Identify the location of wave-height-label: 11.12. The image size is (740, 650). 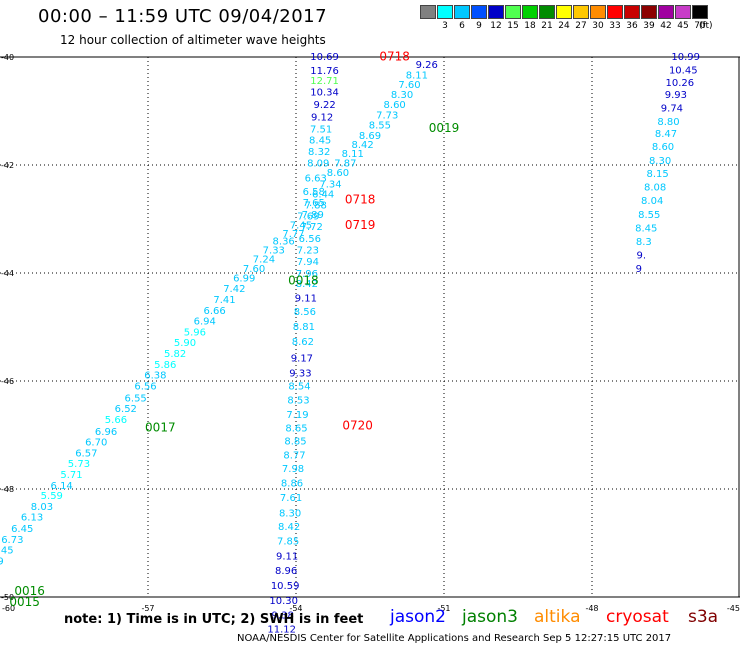
(281, 629).